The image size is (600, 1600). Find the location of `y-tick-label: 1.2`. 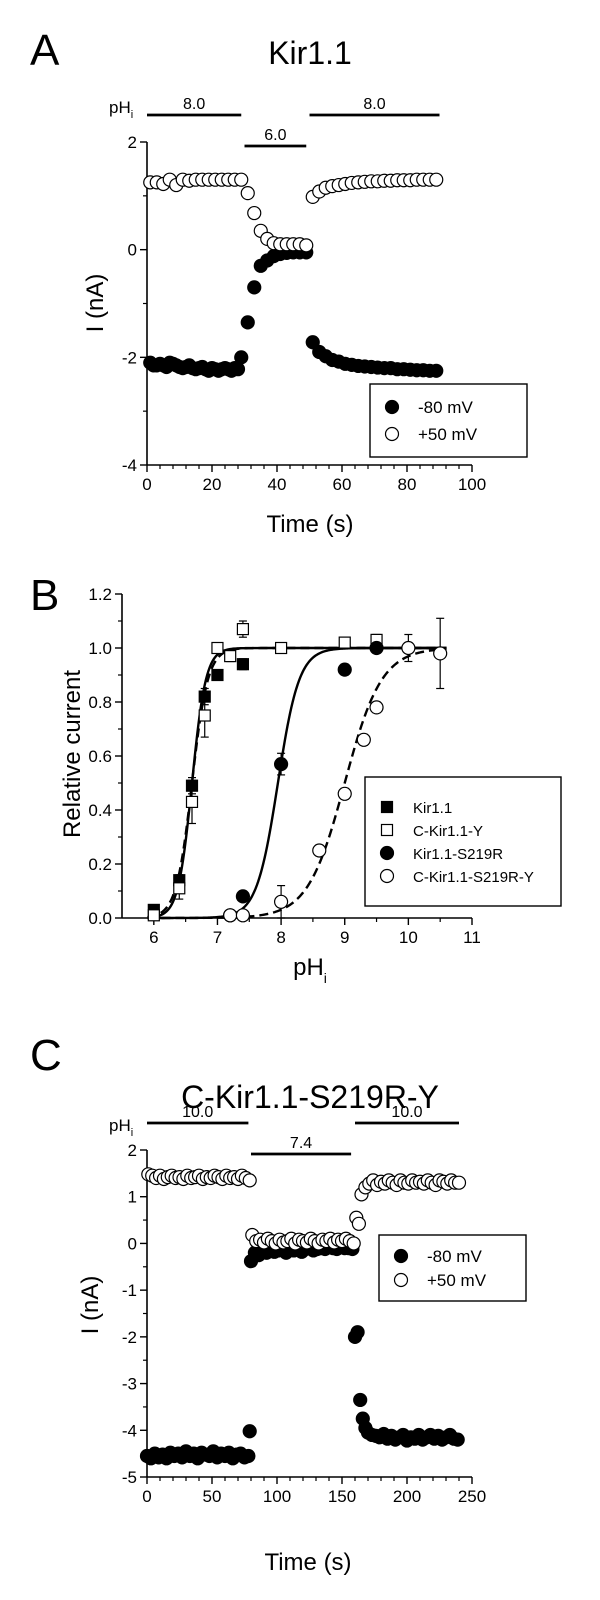

y-tick-label: 1.2 is located at coordinates (100, 594).